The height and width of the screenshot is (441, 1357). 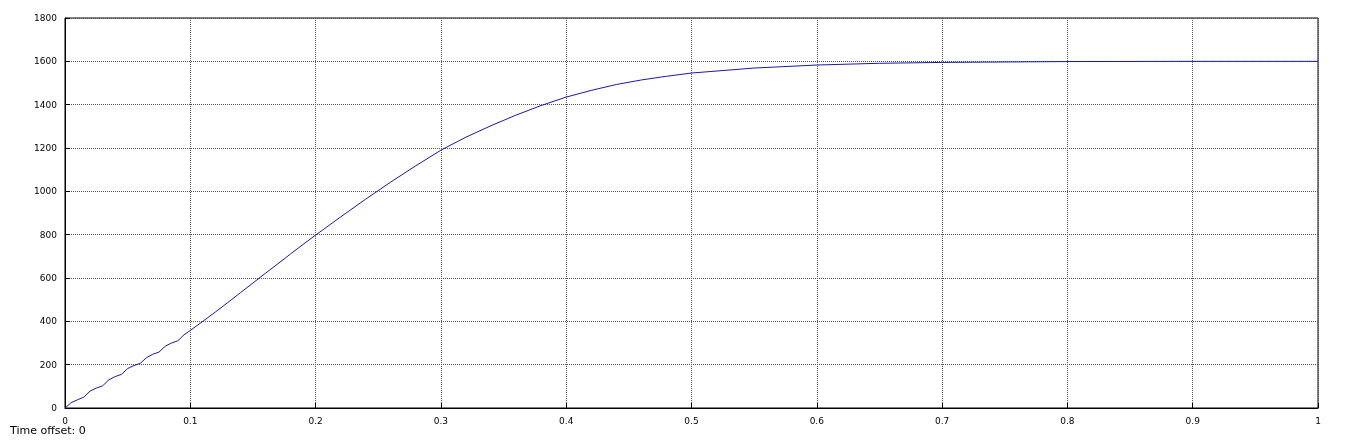 I want to click on x-tick-label: 0.9, so click(x=1193, y=420).